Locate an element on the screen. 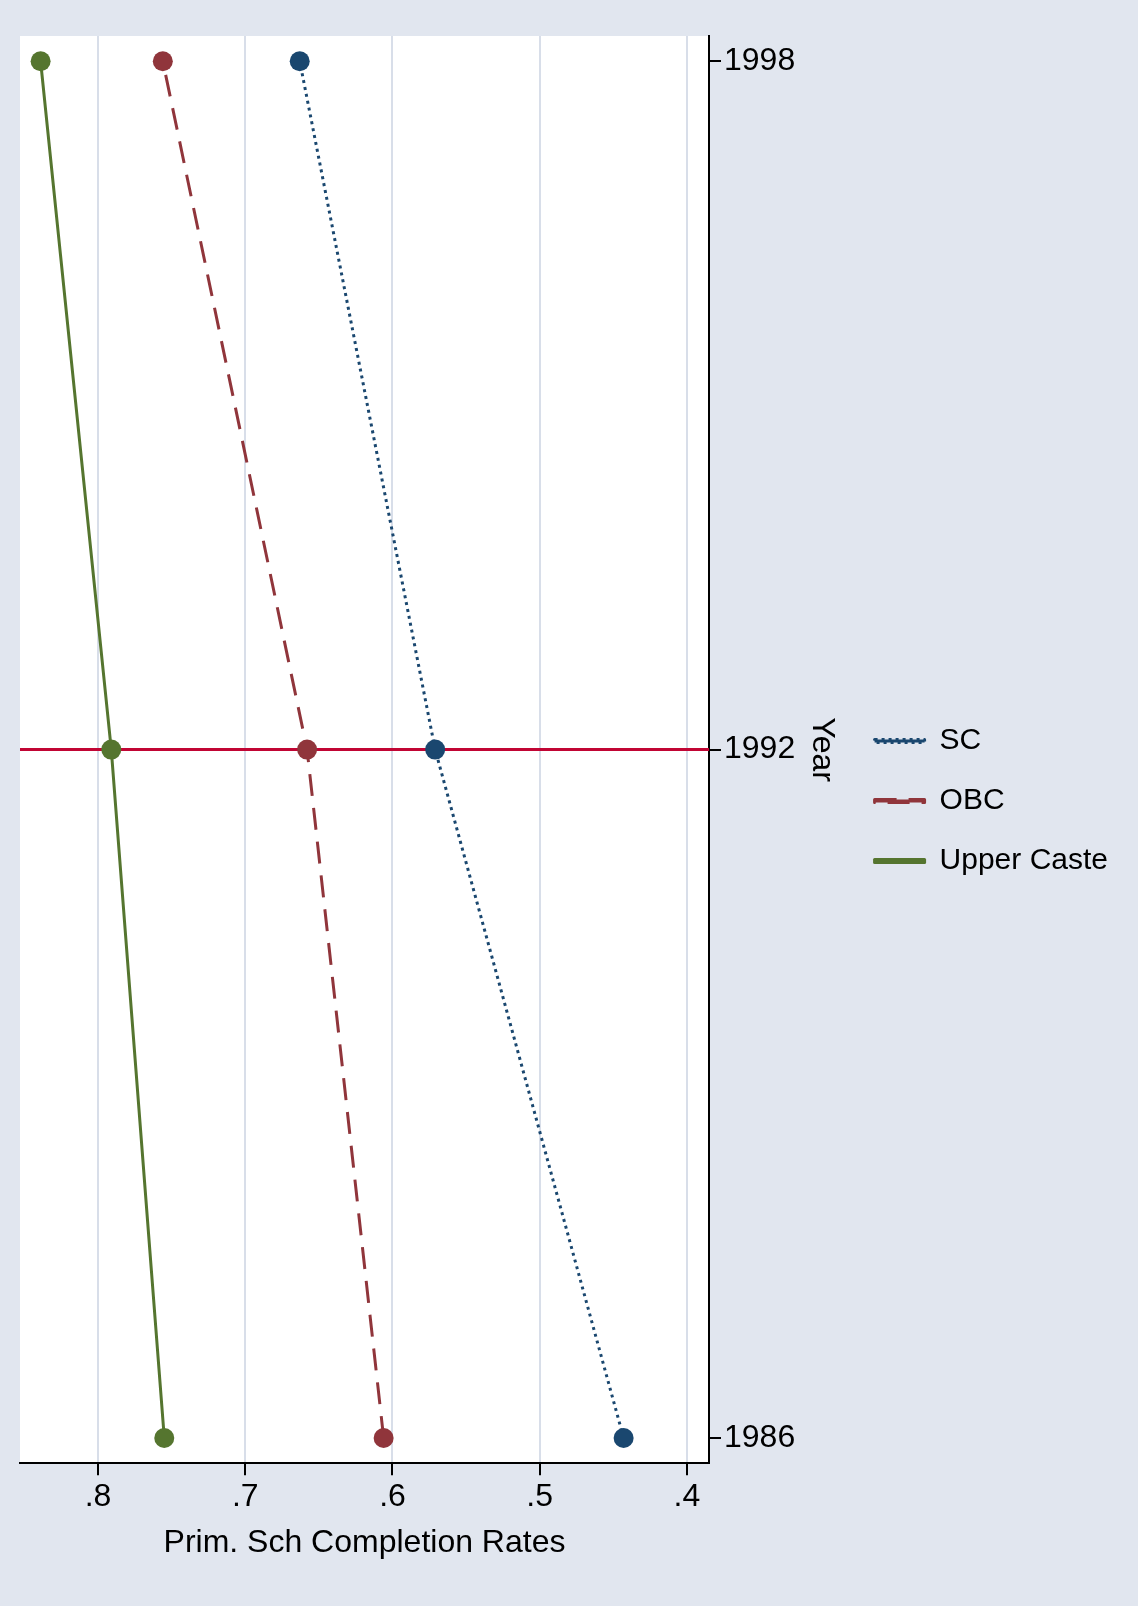 The height and width of the screenshot is (1606, 1138). x-tick-label: .6 is located at coordinates (392, 1495).